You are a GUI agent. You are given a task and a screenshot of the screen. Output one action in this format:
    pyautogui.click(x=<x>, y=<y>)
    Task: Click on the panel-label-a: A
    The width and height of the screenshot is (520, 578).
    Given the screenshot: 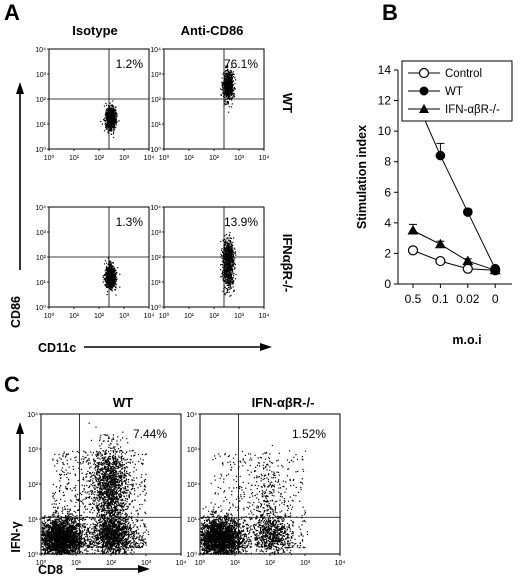 What is the action you would take?
    pyautogui.click(x=12, y=12)
    